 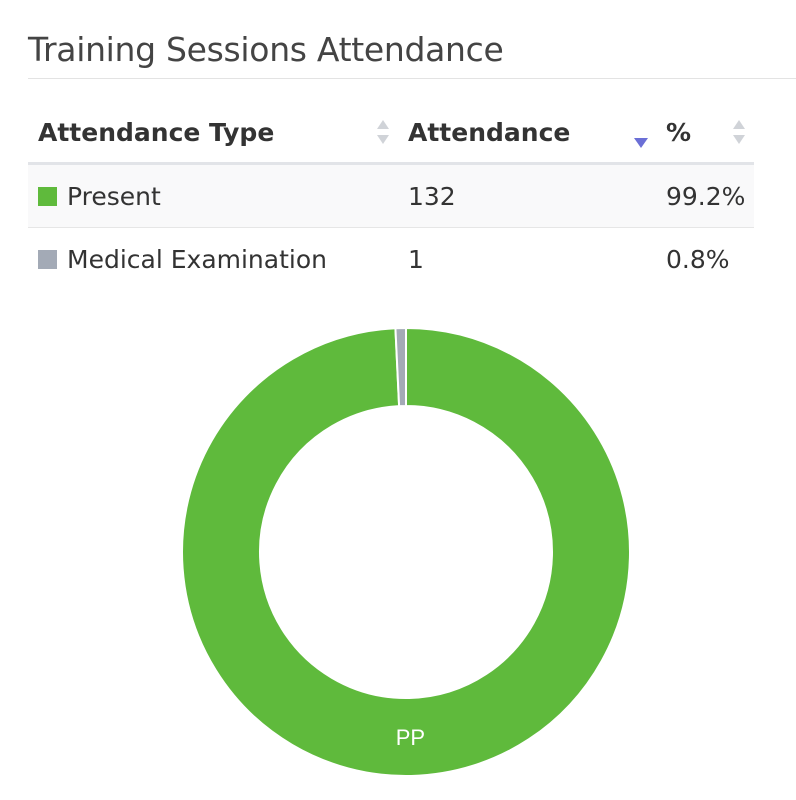 I want to click on attendance-type-label: Present, so click(x=114, y=196).